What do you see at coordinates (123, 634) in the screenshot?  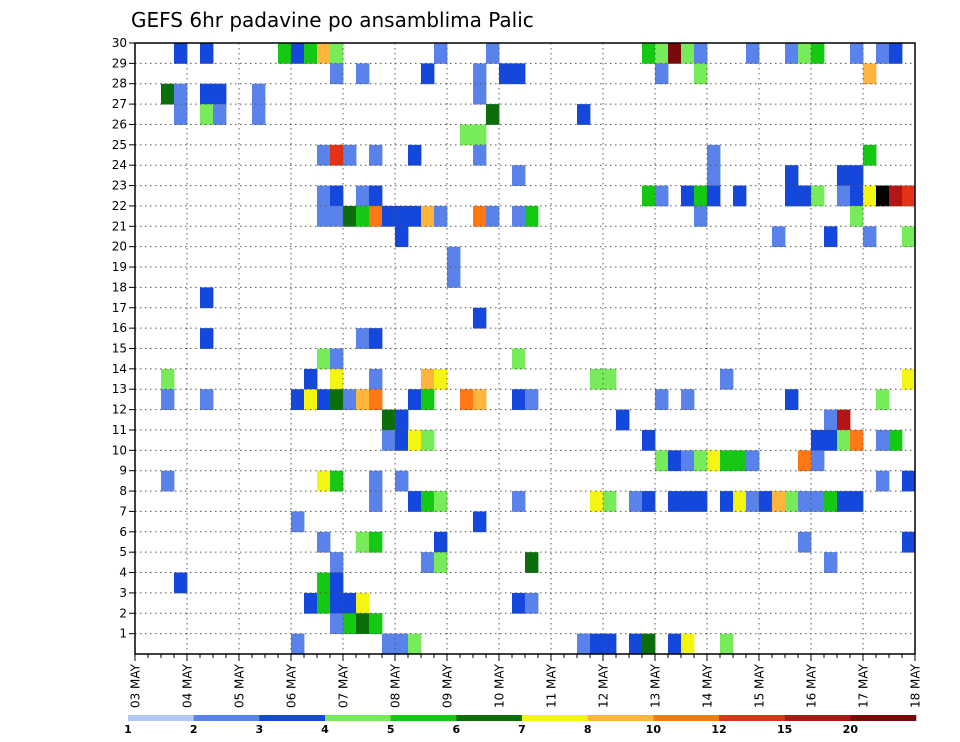 I see `y-tick-label: 1` at bounding box center [123, 634].